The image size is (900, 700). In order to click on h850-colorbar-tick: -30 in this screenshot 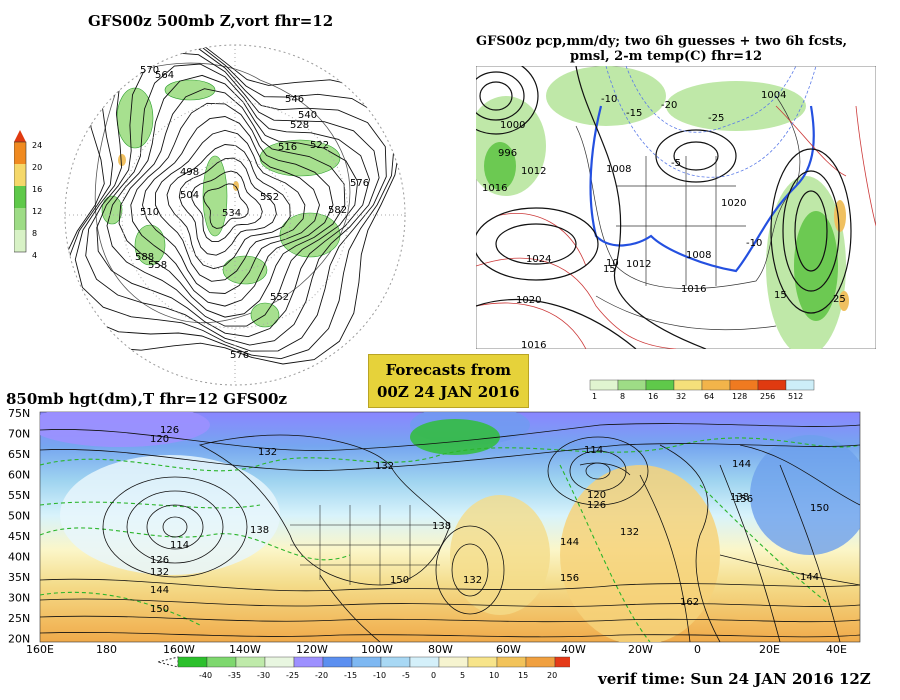, I will do `click(263, 675)`.